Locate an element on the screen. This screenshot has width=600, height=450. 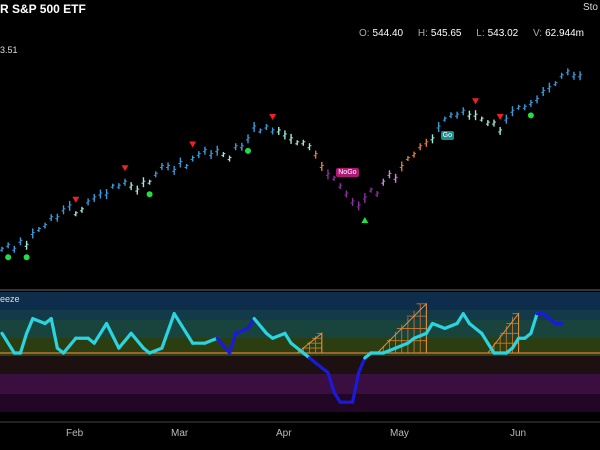
volume-key: V: is located at coordinates (538, 33).